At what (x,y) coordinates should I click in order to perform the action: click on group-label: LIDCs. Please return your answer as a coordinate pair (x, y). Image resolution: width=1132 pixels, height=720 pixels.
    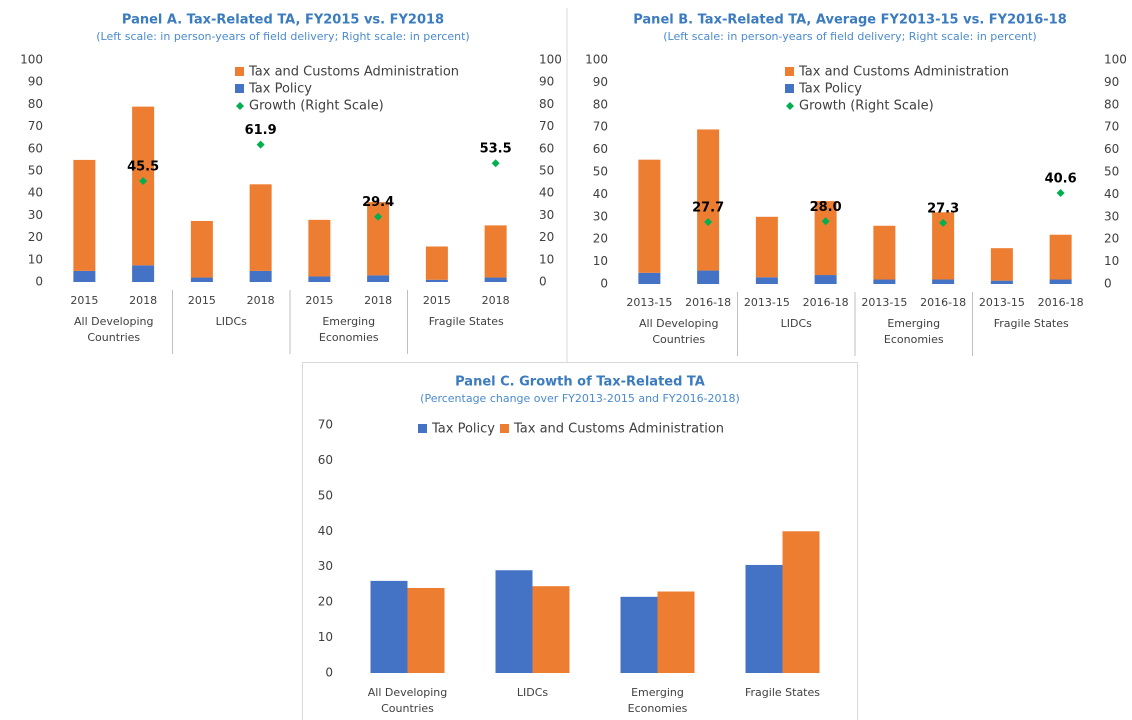
    Looking at the image, I should click on (231, 321).